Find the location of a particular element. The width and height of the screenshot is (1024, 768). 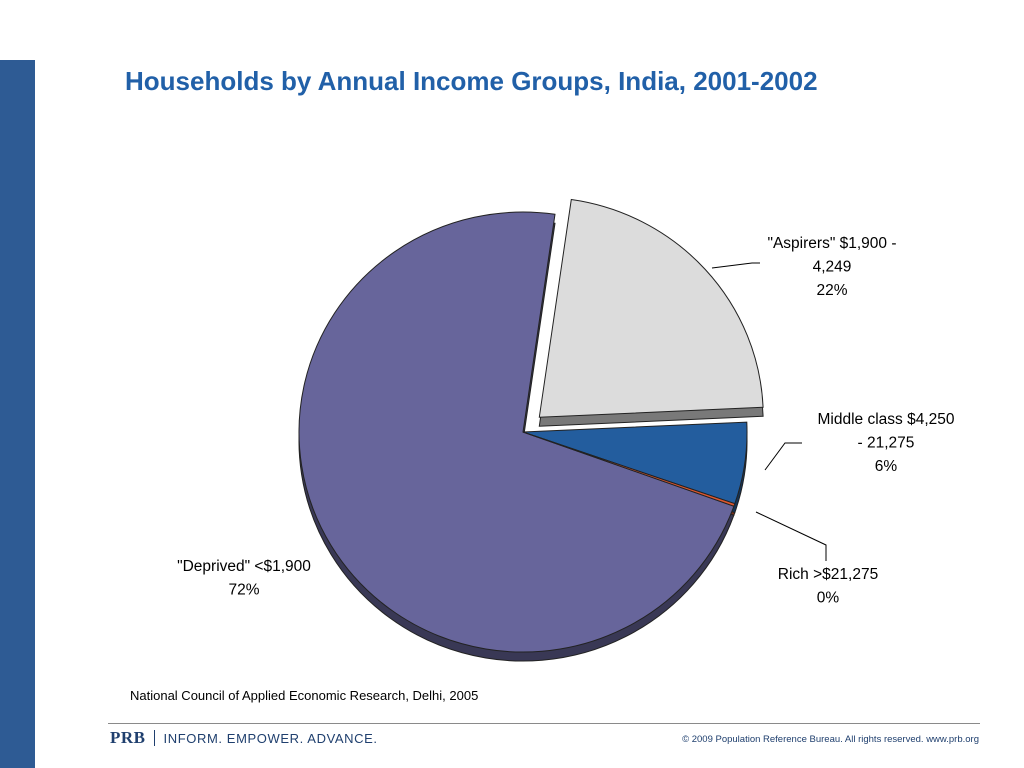

slice-label-line: - 21,275 is located at coordinates (886, 443).